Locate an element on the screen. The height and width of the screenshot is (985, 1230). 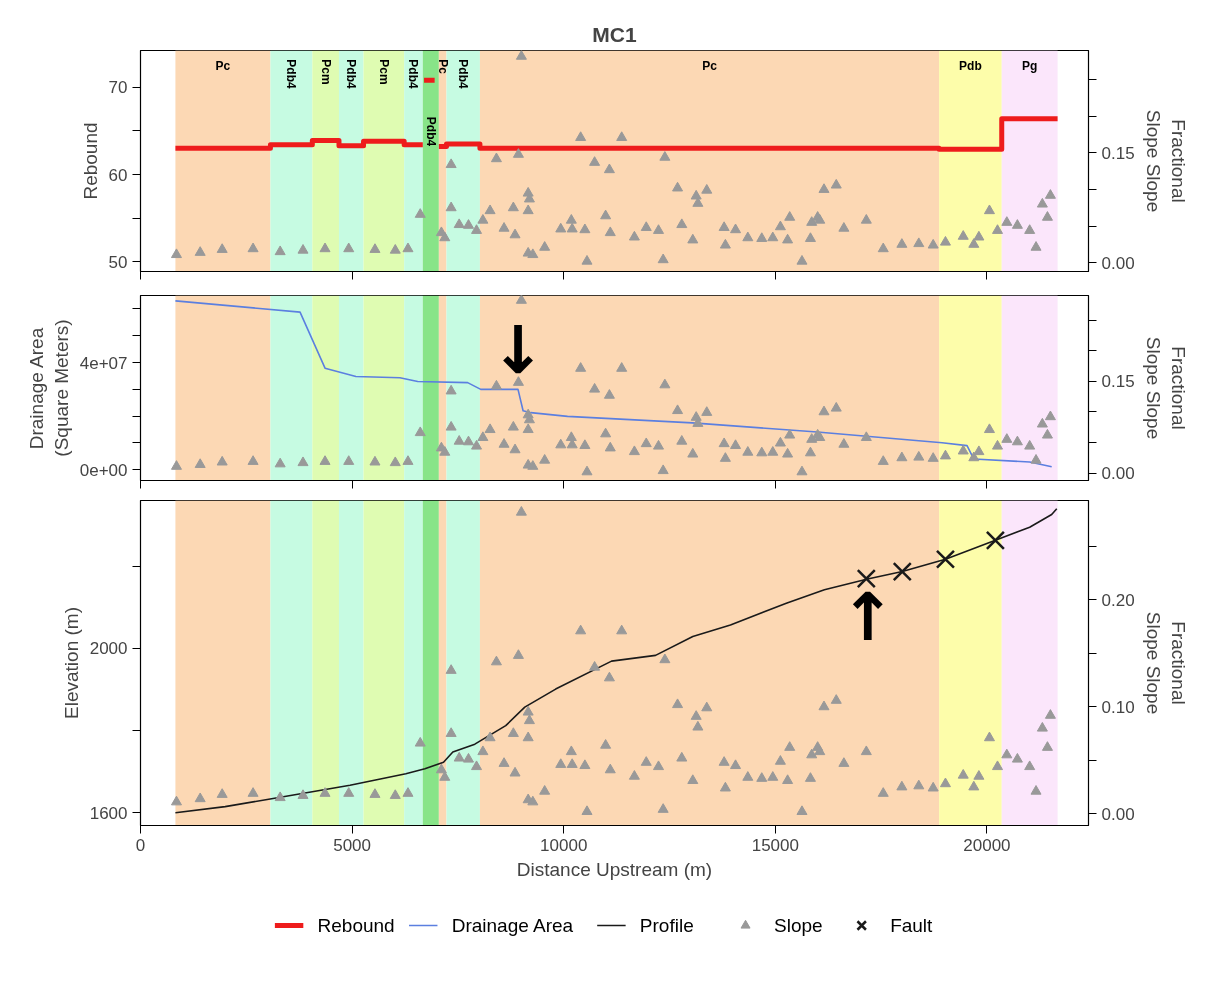
x-tick-label: 5000 is located at coordinates (352, 845).